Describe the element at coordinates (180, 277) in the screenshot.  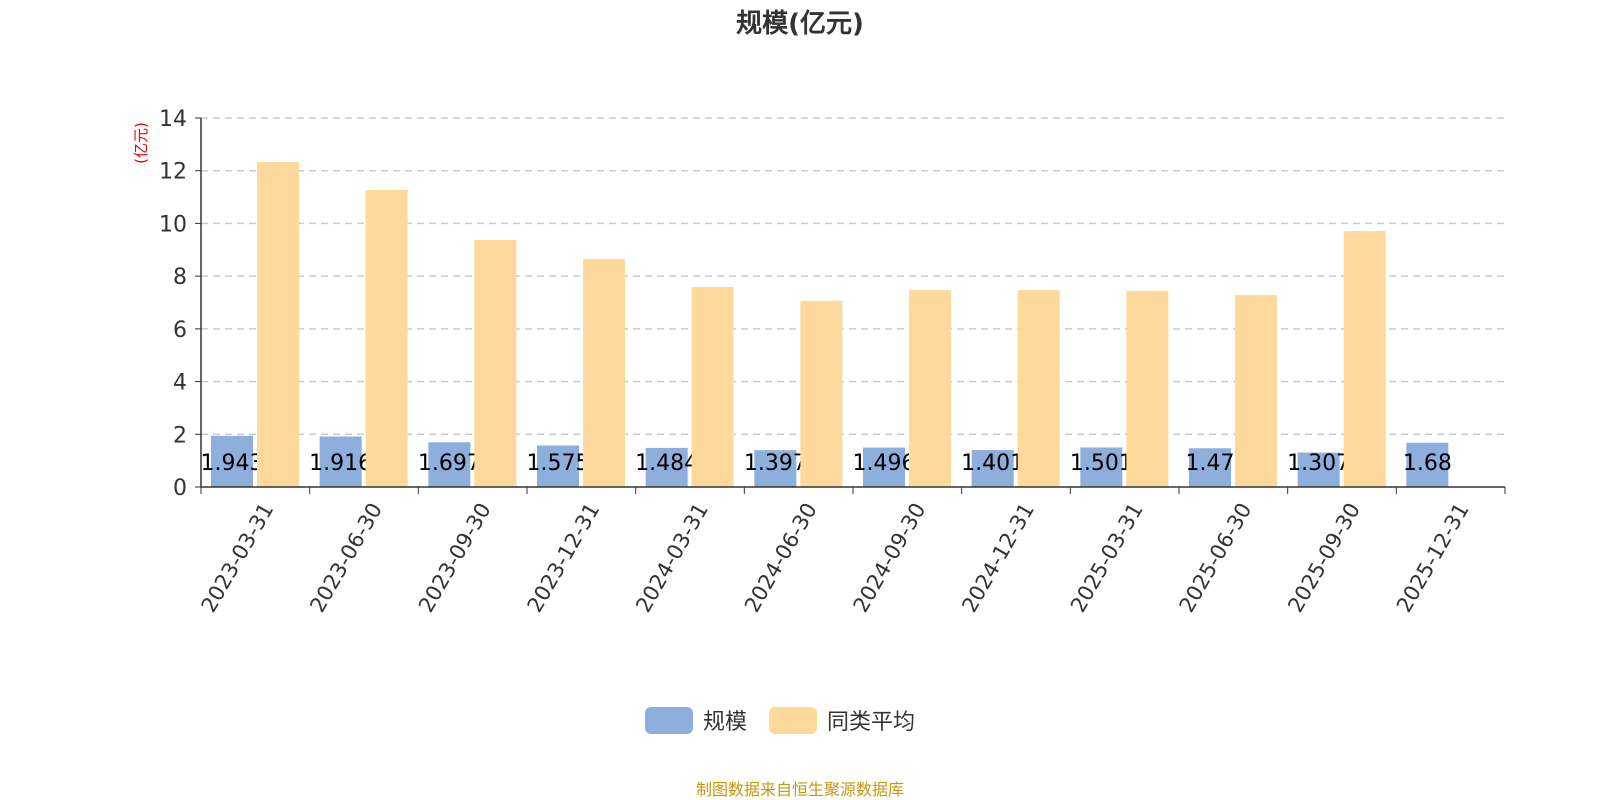
I see `y-tick-label: 8` at that location.